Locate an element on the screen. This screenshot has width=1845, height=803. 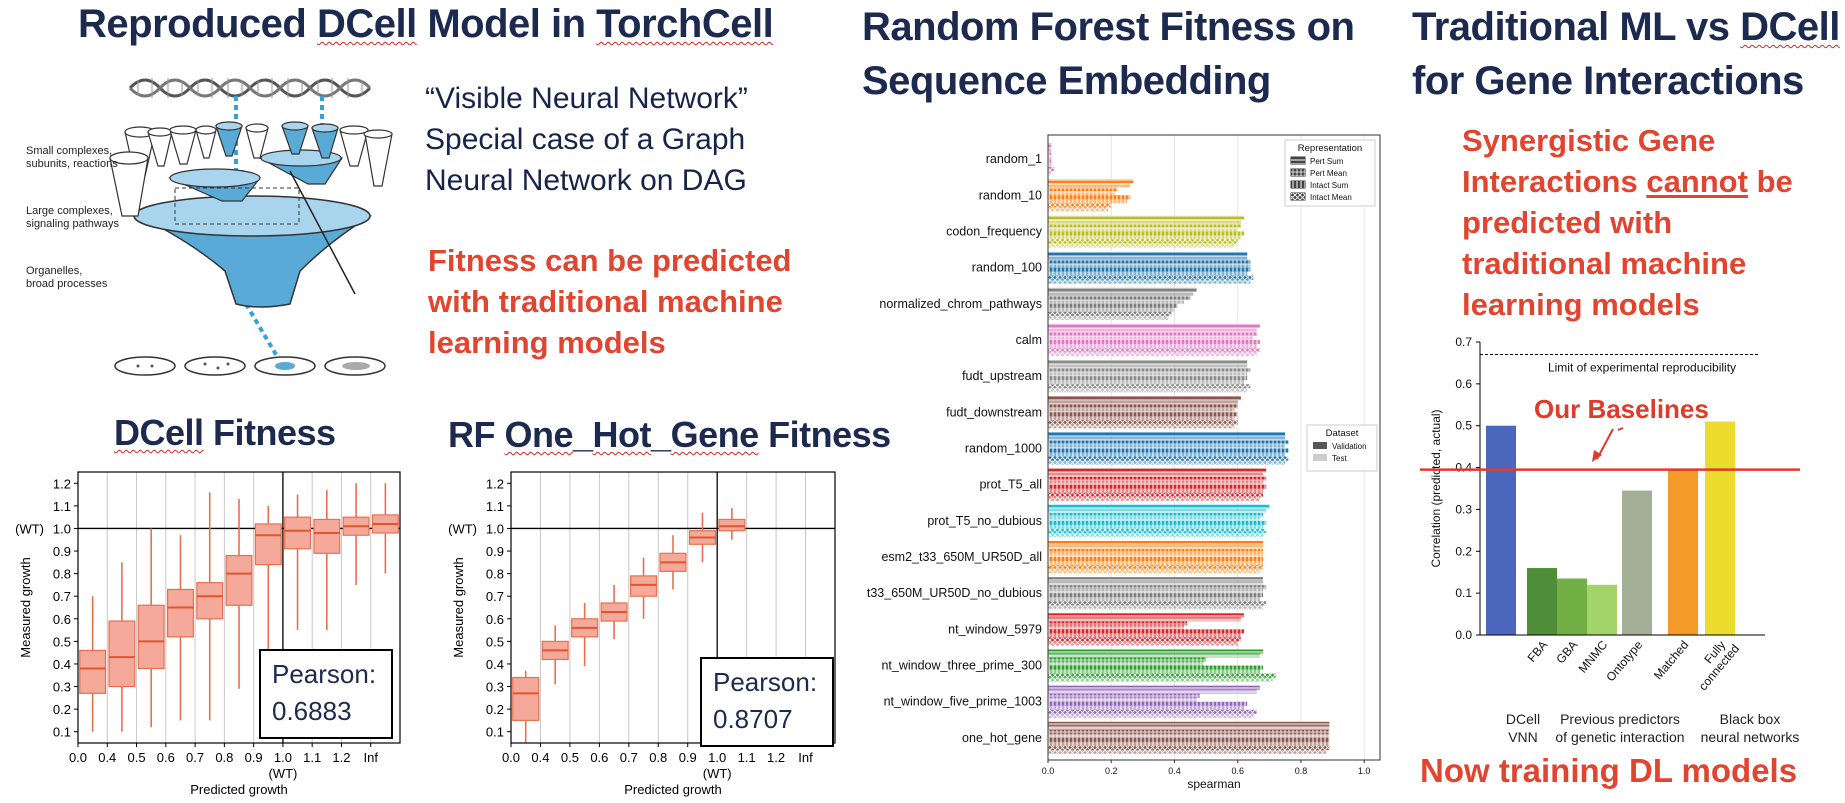
pearson-value: 0.8707 is located at coordinates (753, 719).